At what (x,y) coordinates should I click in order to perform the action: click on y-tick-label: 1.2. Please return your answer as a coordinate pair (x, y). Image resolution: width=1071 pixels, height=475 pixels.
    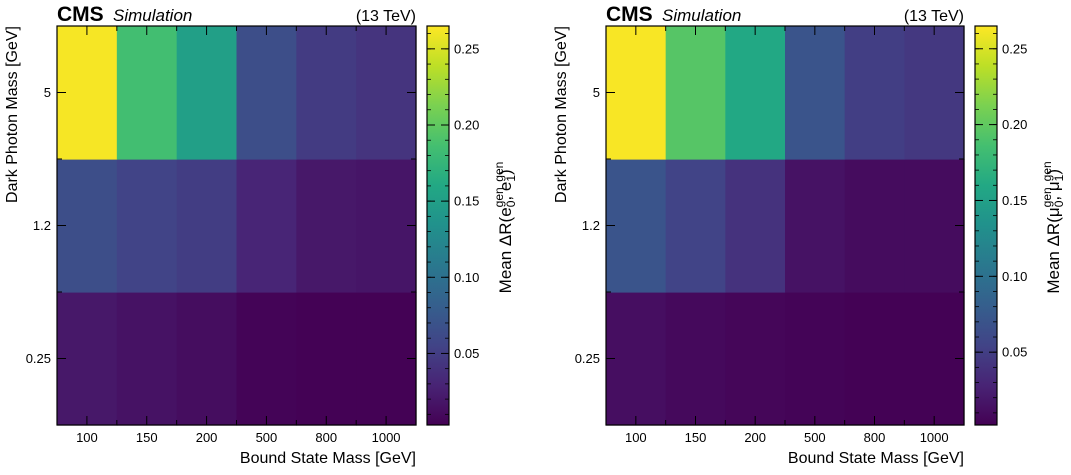
    Looking at the image, I should click on (591, 225).